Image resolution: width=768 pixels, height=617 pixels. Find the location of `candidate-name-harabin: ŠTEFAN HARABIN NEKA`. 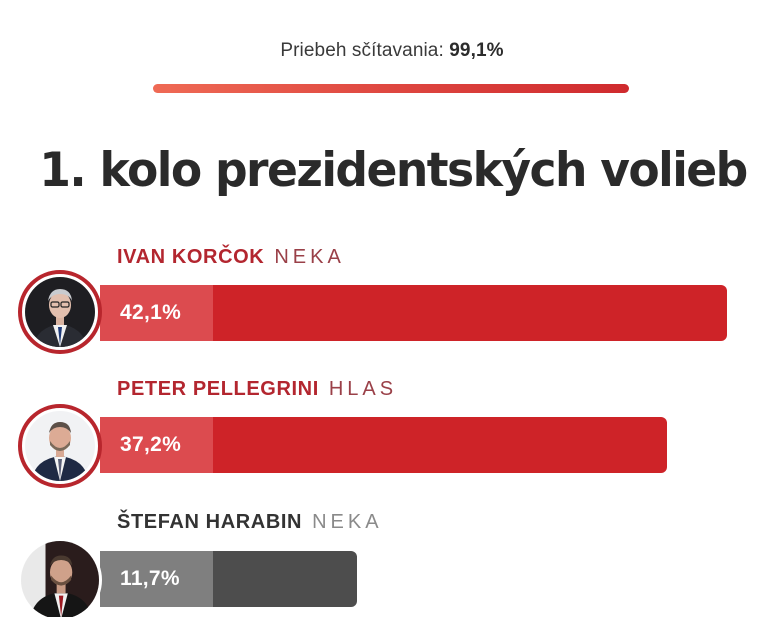

candidate-name-harabin: ŠTEFAN HARABIN NEKA is located at coordinates (250, 522).